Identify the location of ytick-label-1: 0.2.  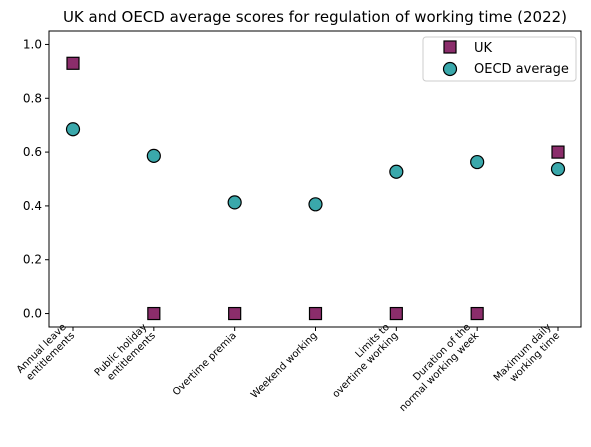
(32, 260).